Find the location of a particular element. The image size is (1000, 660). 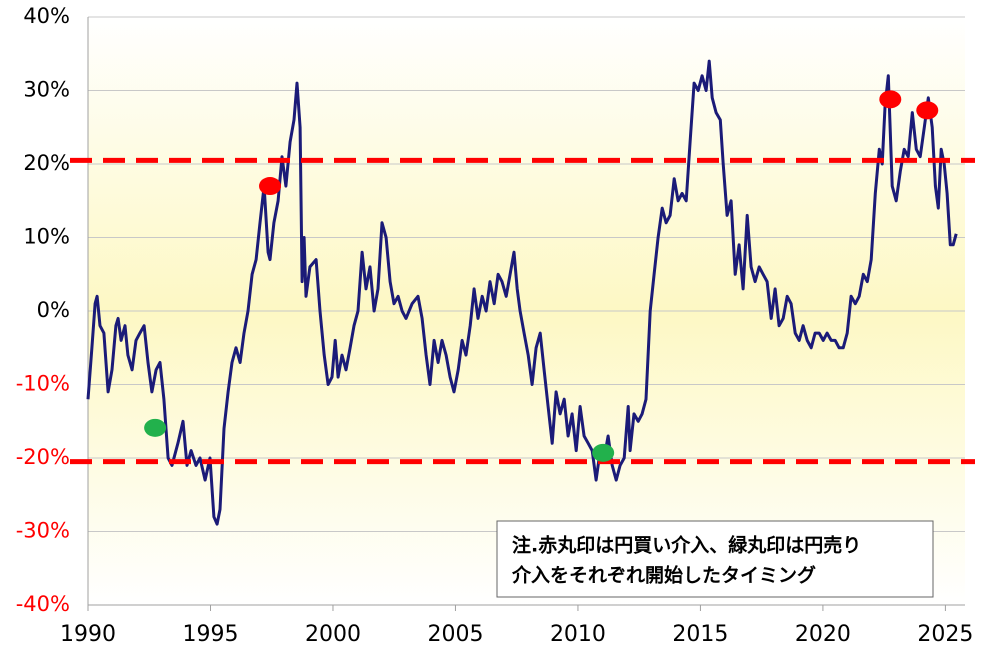

y-tick-label: -30% is located at coordinates (43, 531).